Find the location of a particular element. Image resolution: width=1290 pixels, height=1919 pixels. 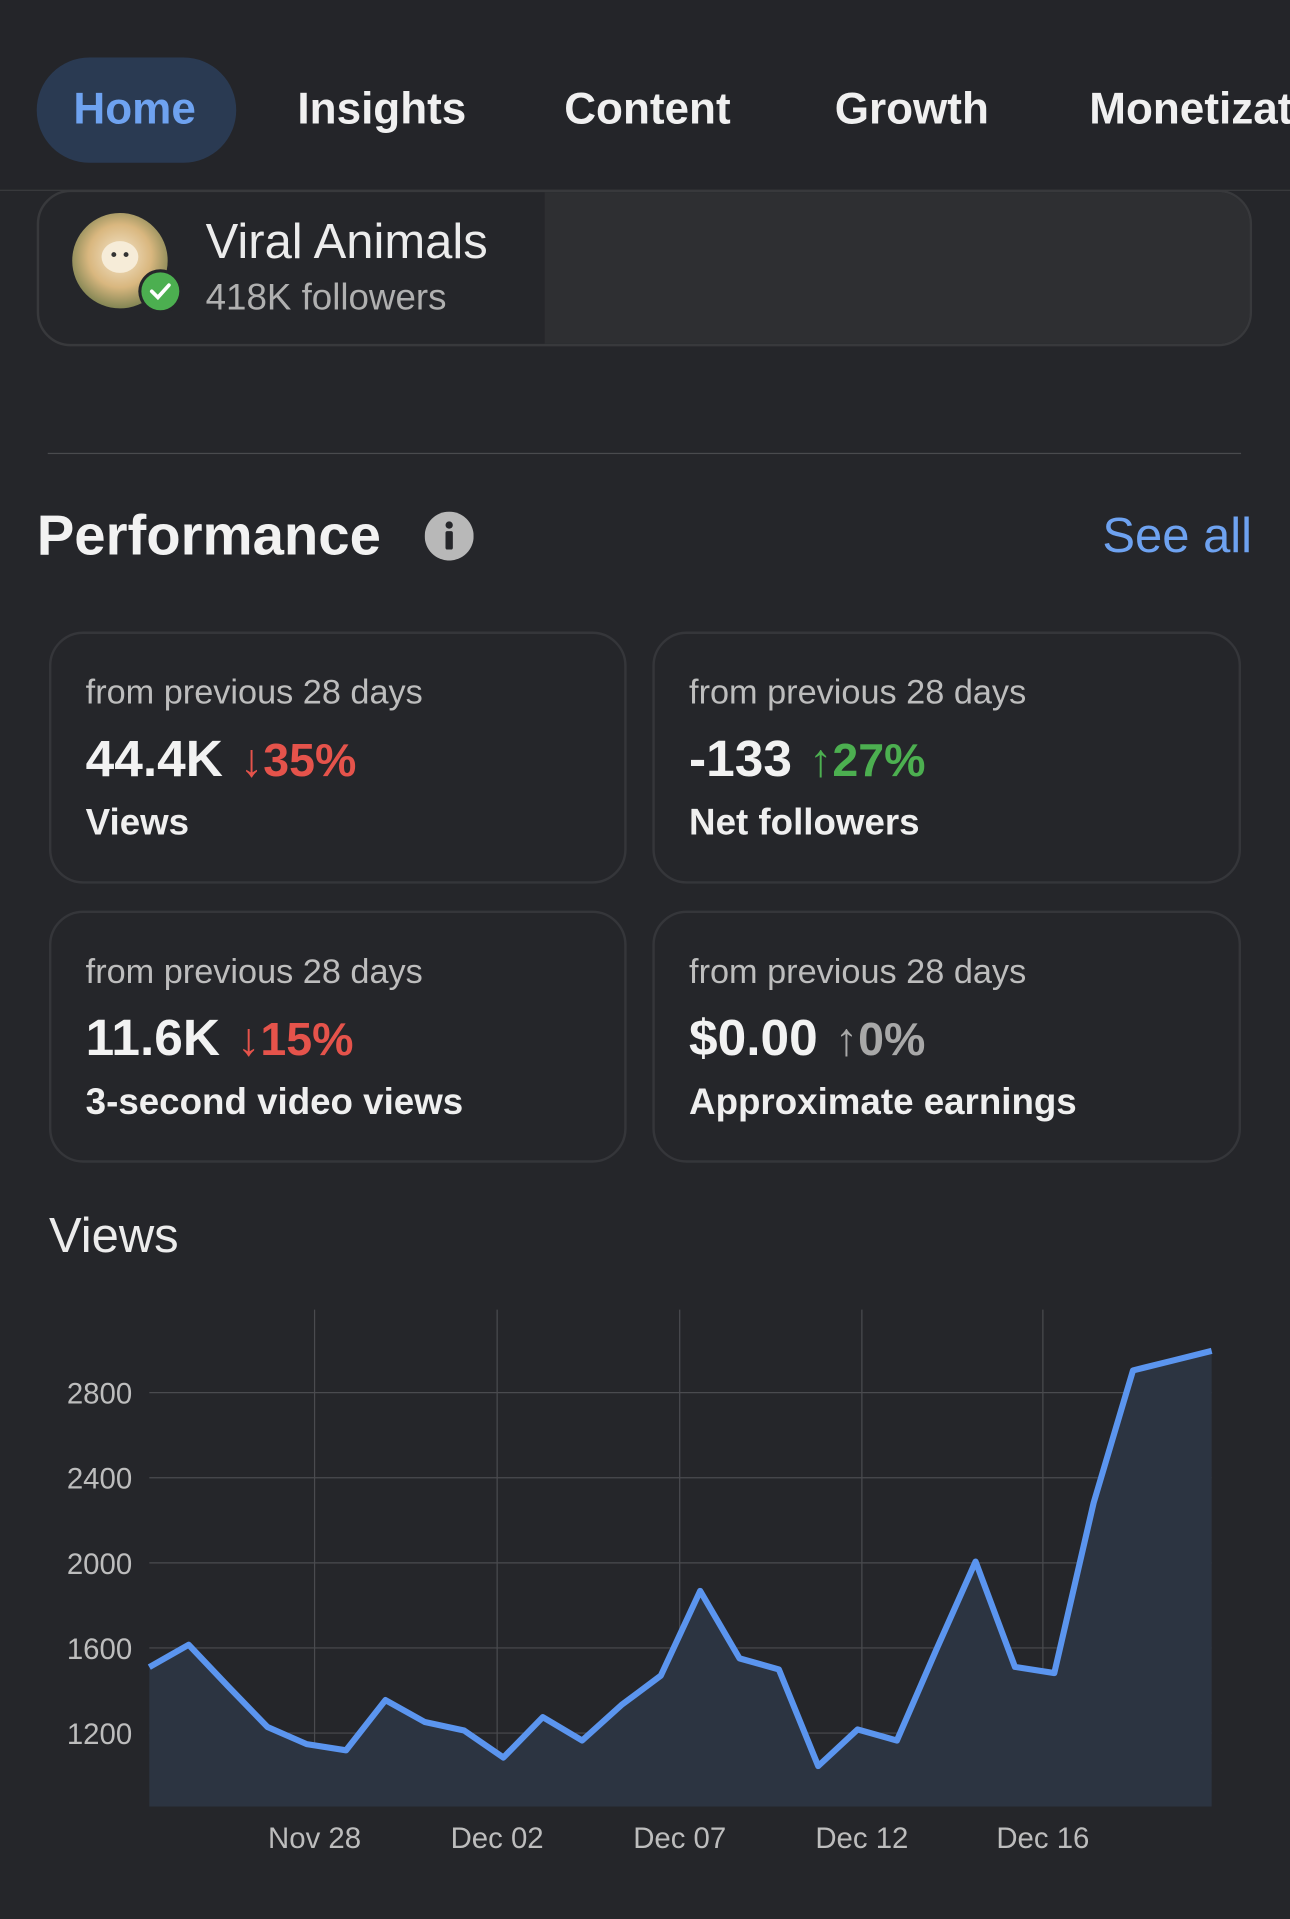

stat-value-row: 11.6K ↓15% is located at coordinates (220, 1038).